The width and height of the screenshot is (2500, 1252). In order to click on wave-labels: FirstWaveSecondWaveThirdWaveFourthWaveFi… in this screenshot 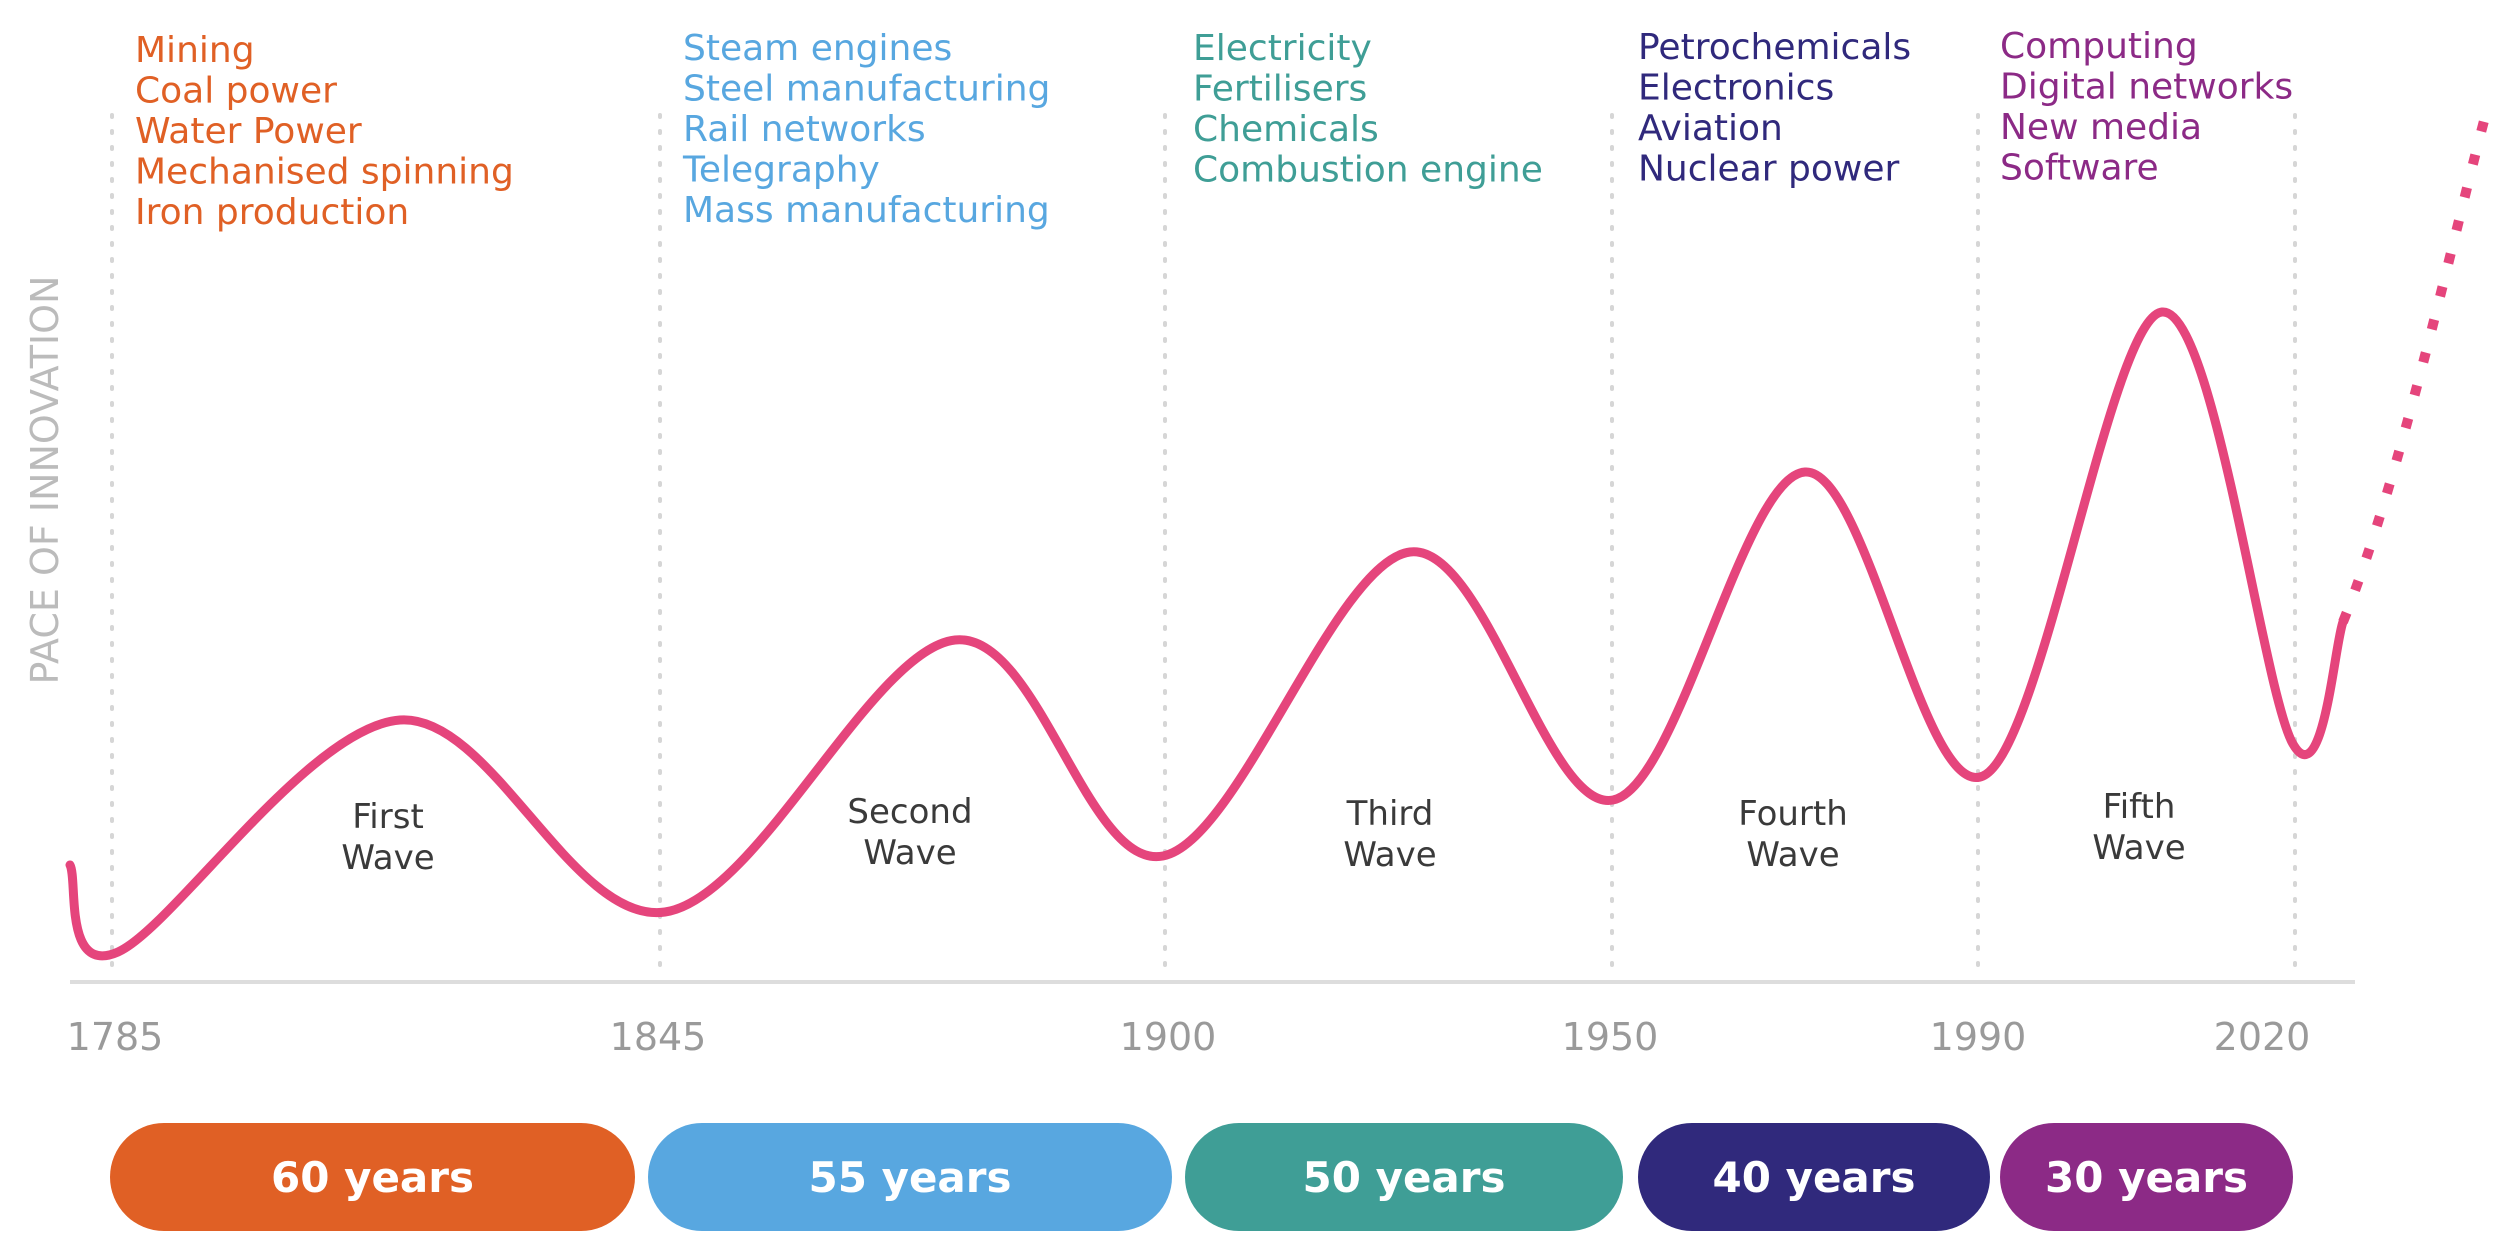, I will do `click(1263, 832)`.